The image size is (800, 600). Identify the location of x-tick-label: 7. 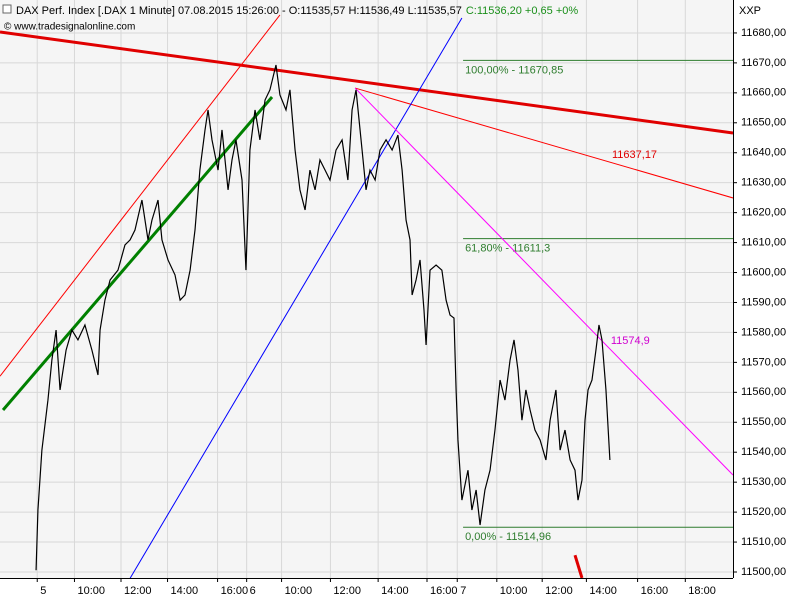
(463, 591).